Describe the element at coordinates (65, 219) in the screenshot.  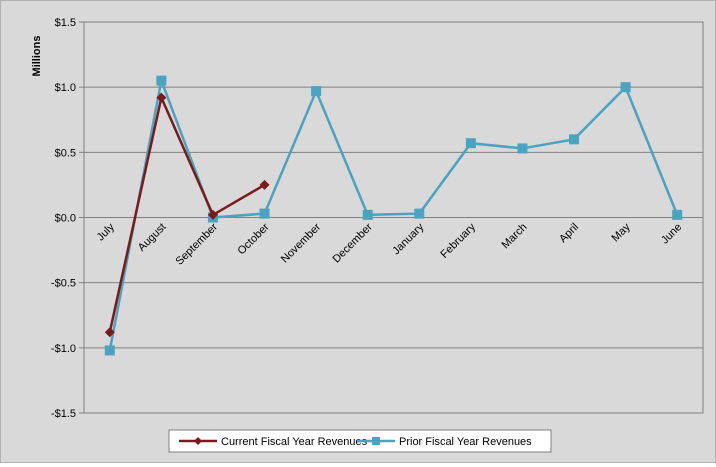
I see `y-tick-label: $0.0` at that location.